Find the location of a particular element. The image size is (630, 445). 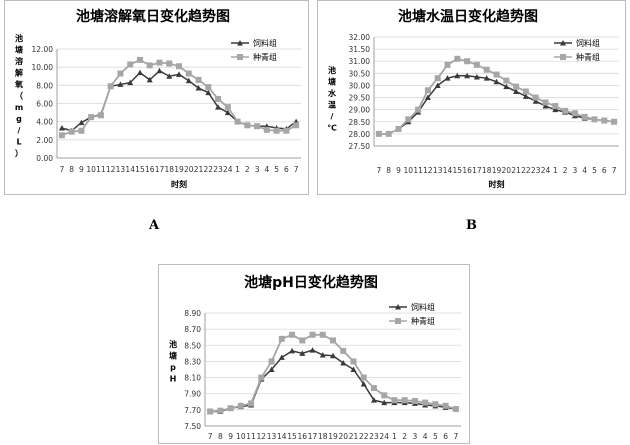

y-tick-label: 12.00 is located at coordinates (43, 49).